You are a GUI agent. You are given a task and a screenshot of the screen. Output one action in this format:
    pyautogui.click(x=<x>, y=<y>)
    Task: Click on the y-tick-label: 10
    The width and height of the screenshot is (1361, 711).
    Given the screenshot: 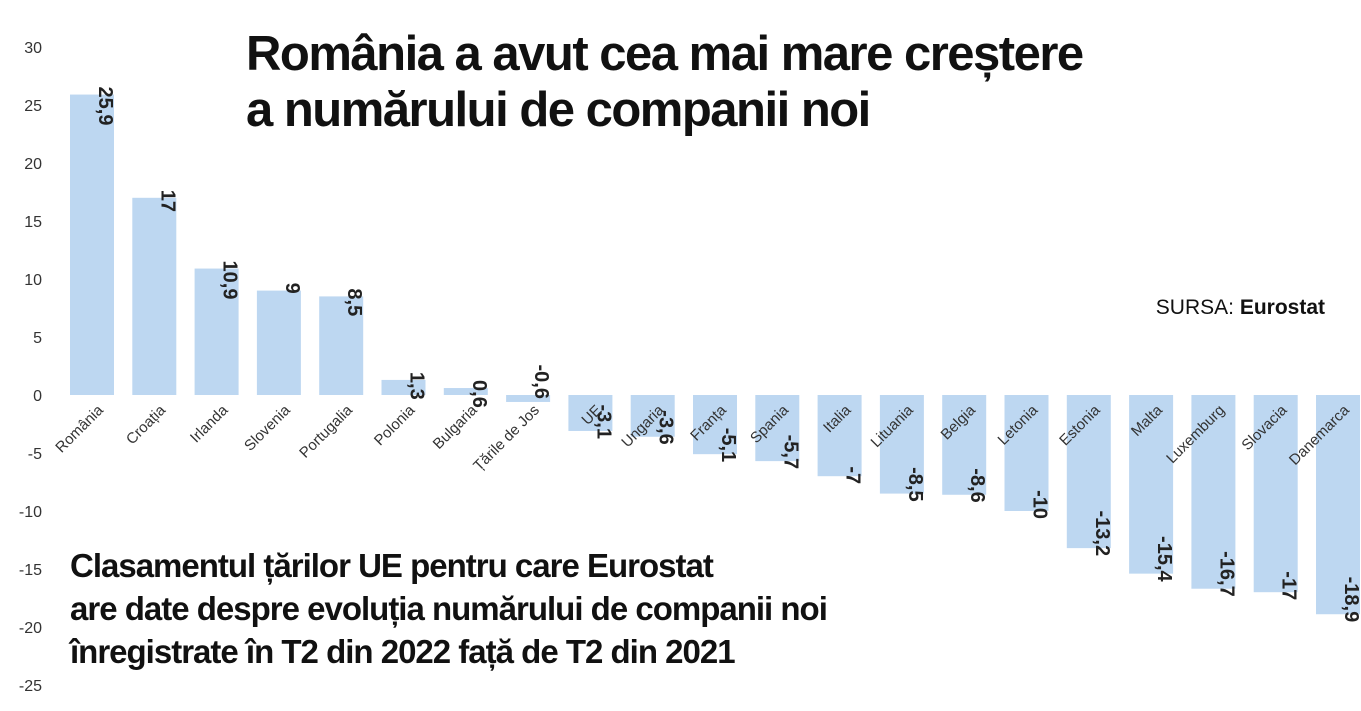 What is the action you would take?
    pyautogui.click(x=33, y=280)
    